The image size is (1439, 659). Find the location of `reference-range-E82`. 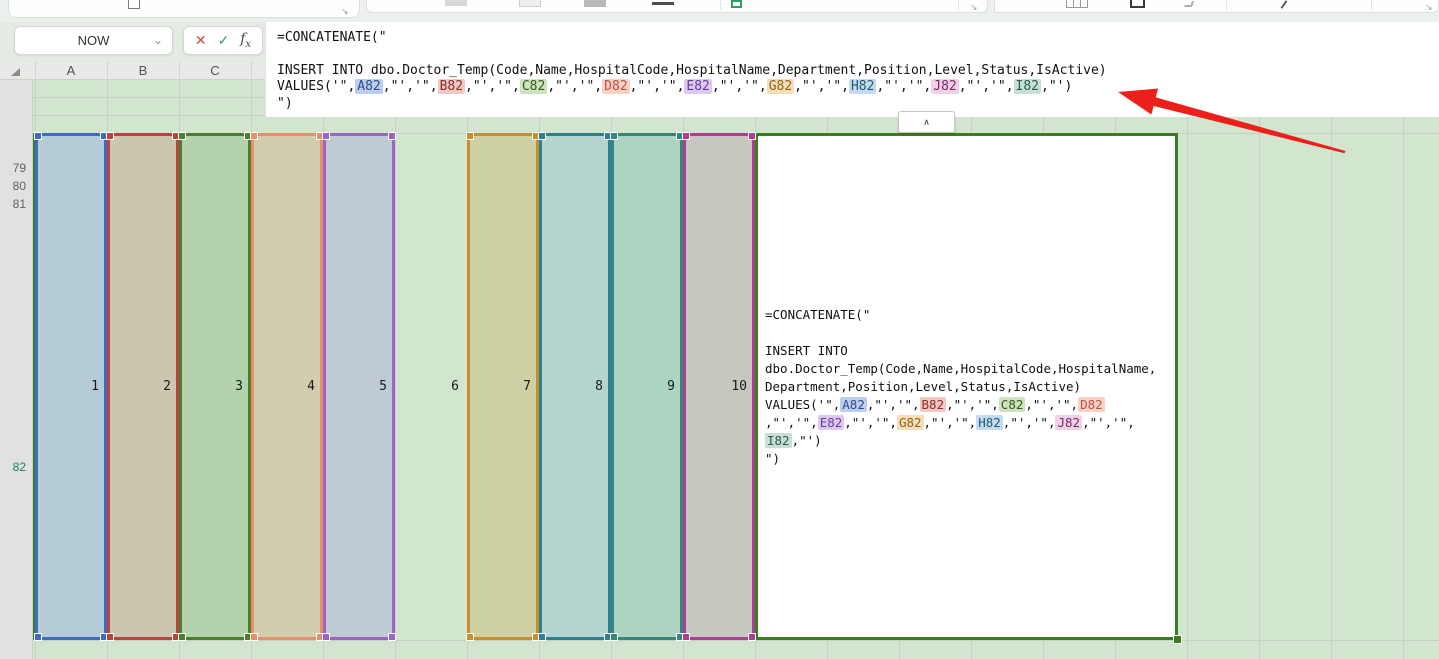

reference-range-E82 is located at coordinates (359, 386).